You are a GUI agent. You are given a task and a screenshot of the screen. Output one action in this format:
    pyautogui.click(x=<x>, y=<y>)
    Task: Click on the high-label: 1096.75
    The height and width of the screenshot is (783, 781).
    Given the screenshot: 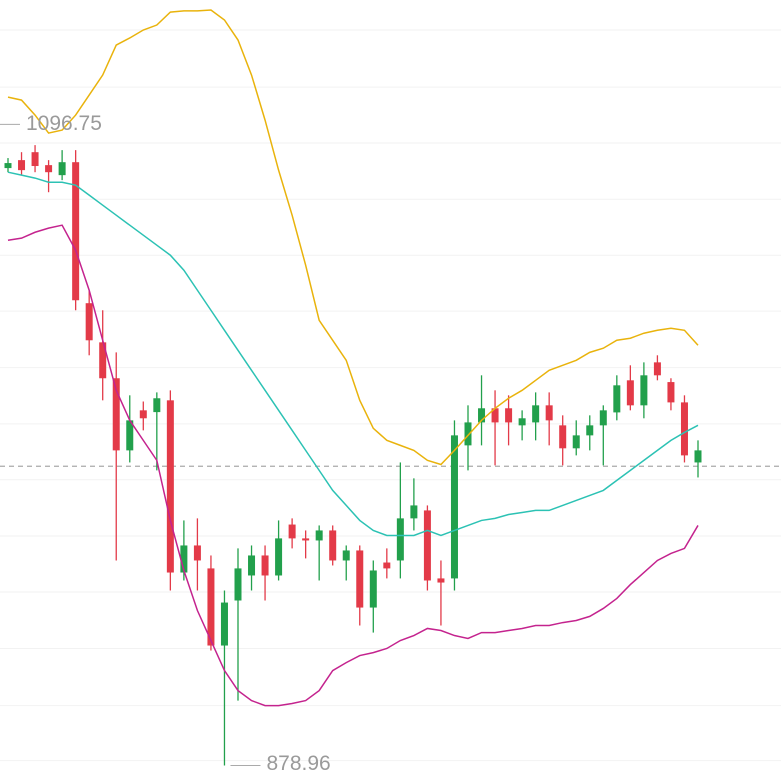 What is the action you would take?
    pyautogui.click(x=64, y=123)
    